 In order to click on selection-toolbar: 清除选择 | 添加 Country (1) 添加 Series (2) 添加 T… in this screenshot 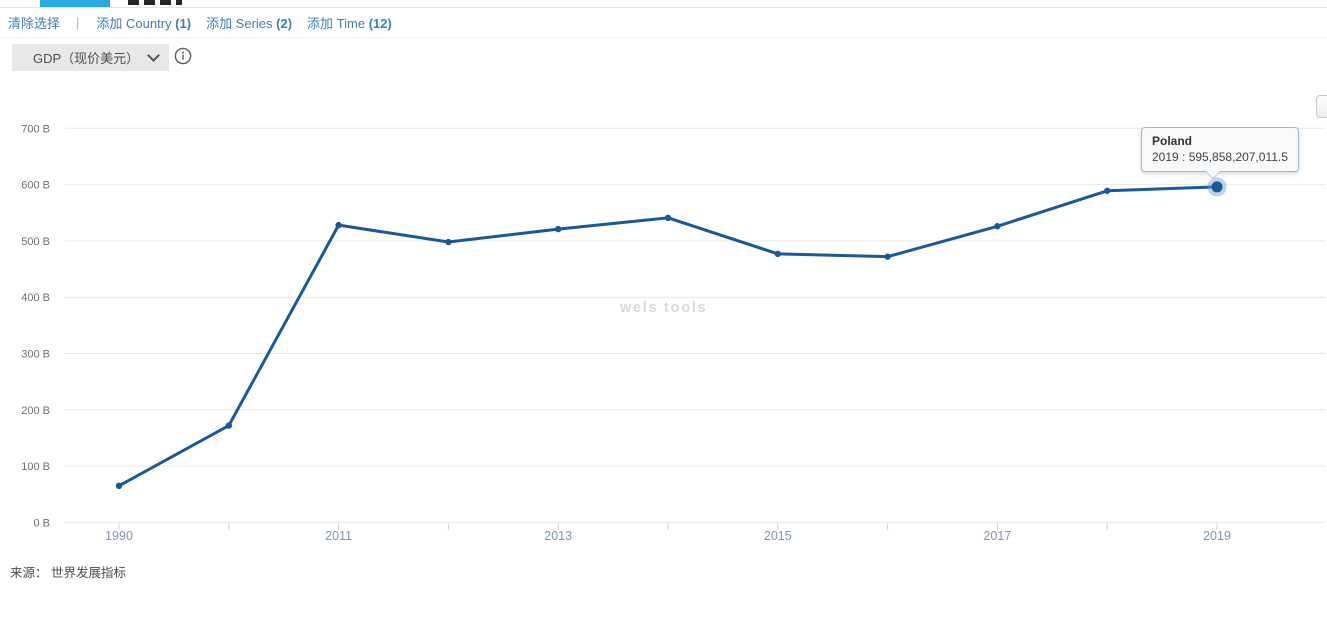, I will do `click(663, 23)`.